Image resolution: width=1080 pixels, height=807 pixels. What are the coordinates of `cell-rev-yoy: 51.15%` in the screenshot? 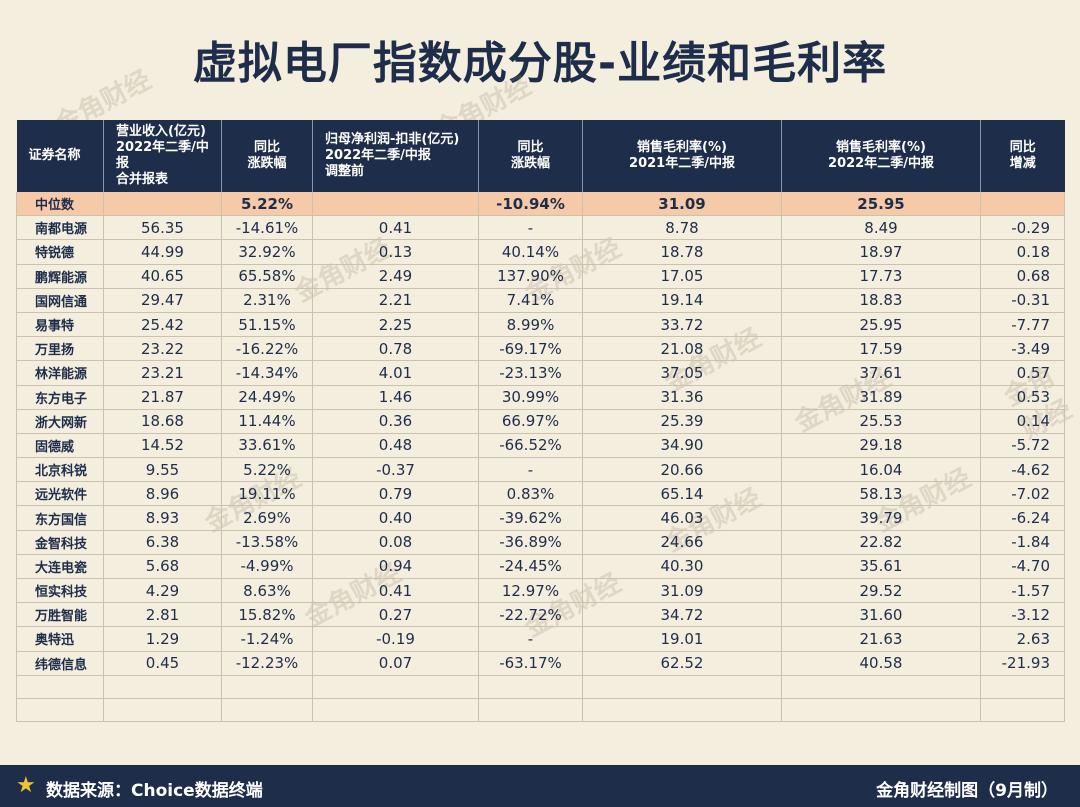 It's located at (267, 325).